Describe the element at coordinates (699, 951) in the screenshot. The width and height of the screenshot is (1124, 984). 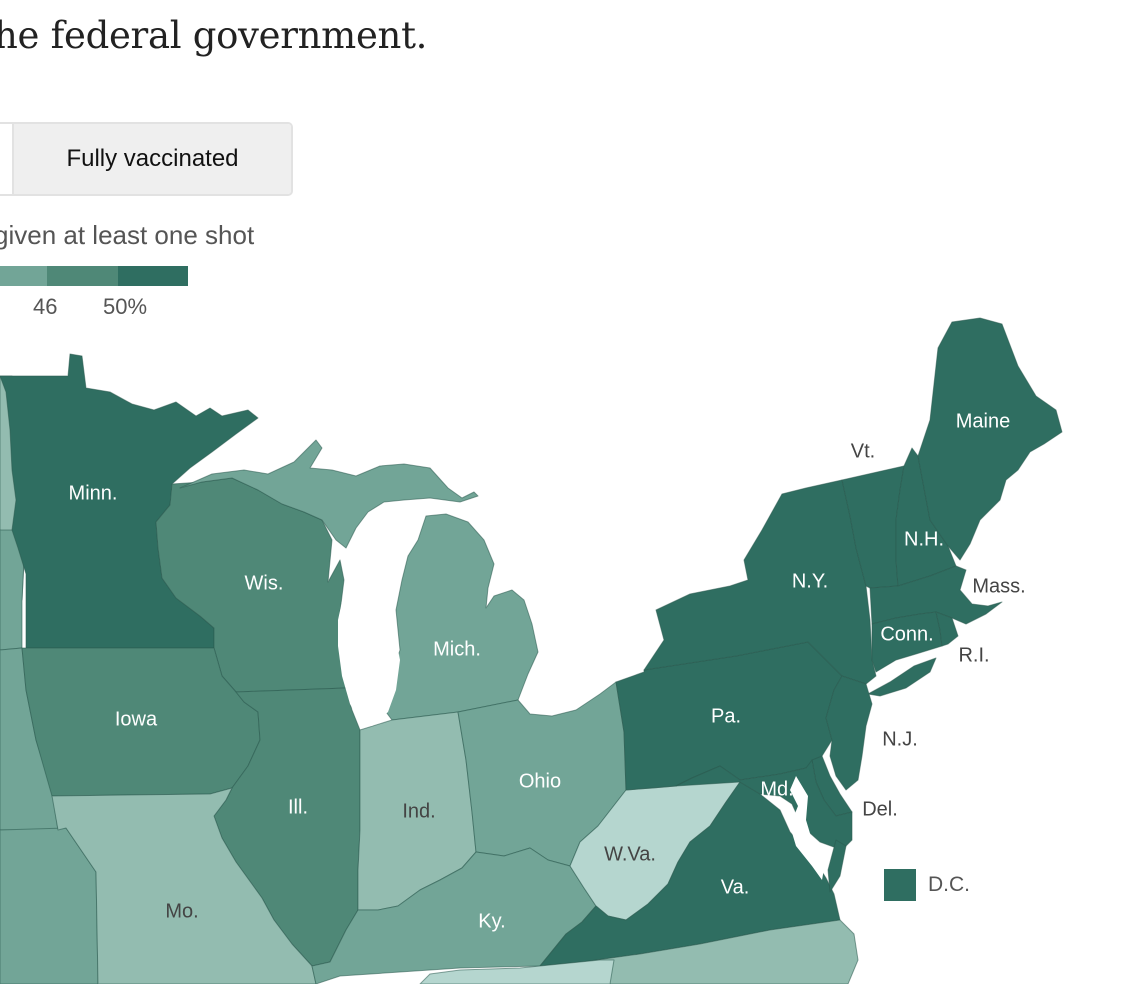
I see `south-region` at that location.